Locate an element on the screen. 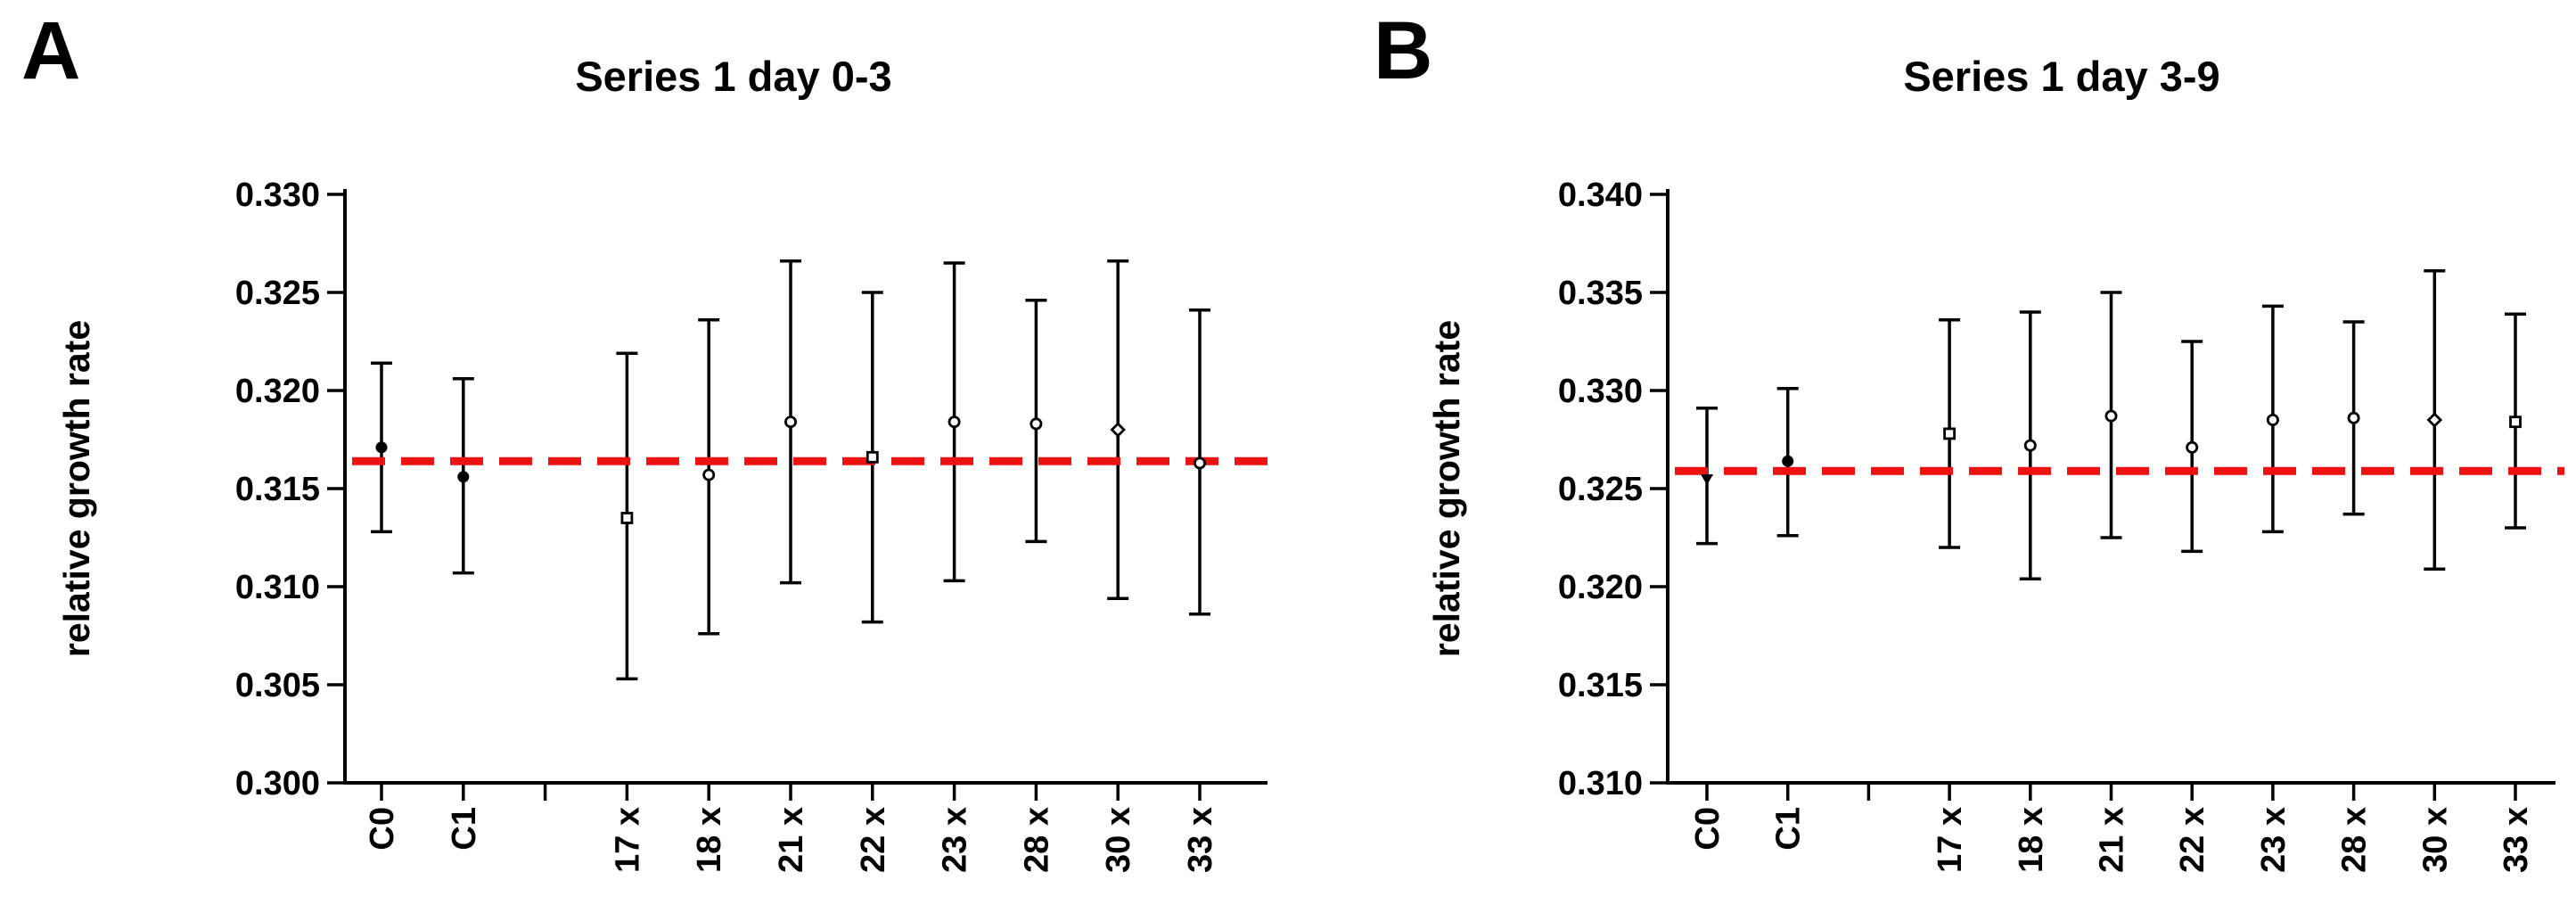  panel-a-title: Series 1 day 0-3 is located at coordinates (733, 76).